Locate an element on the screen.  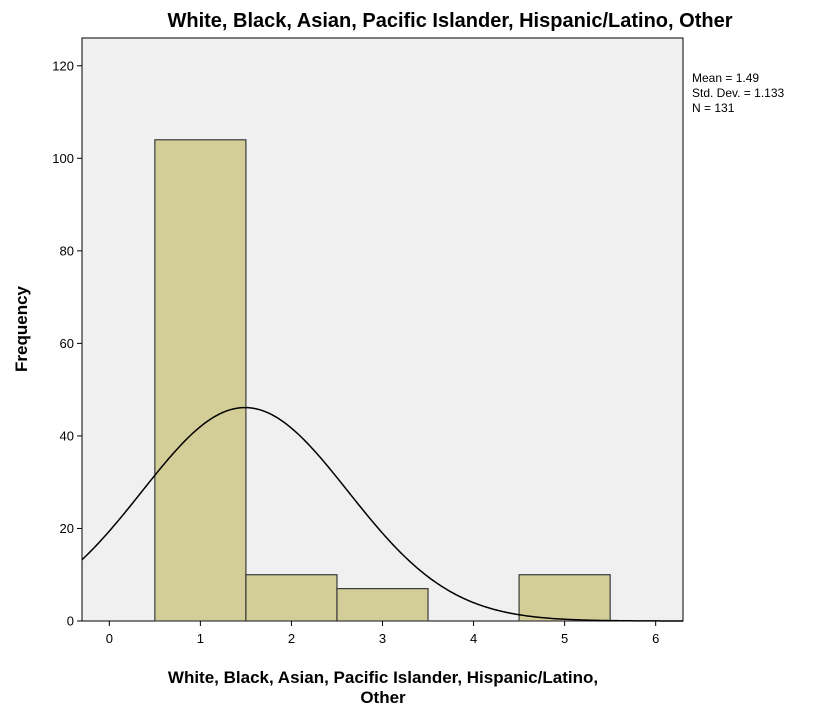
y-tick-label-20: 20 is located at coordinates (67, 528).